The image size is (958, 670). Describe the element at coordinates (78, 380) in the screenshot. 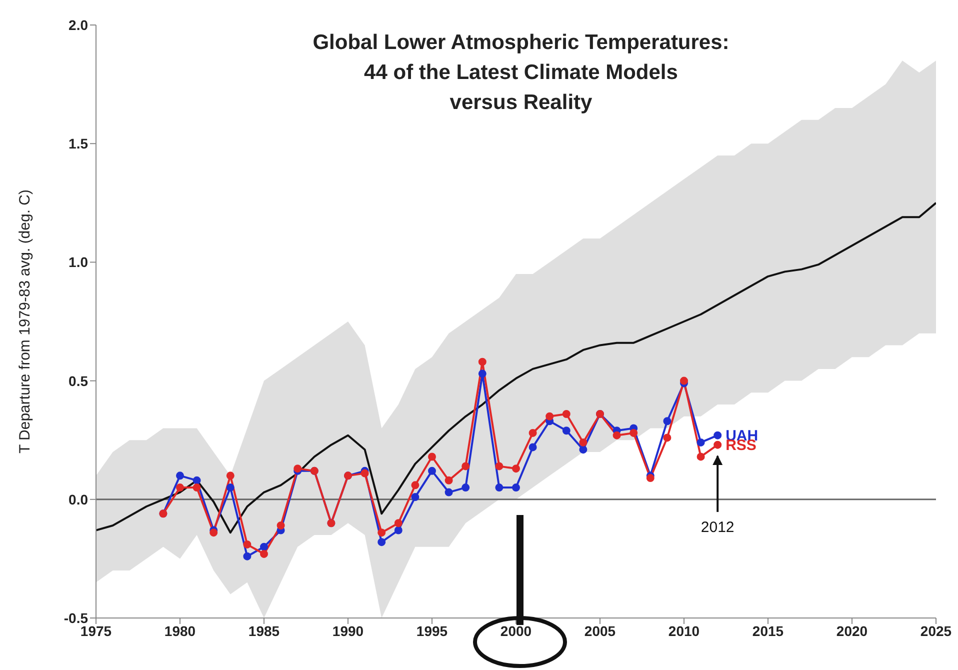

I see `y-tick-label: 0.5` at that location.